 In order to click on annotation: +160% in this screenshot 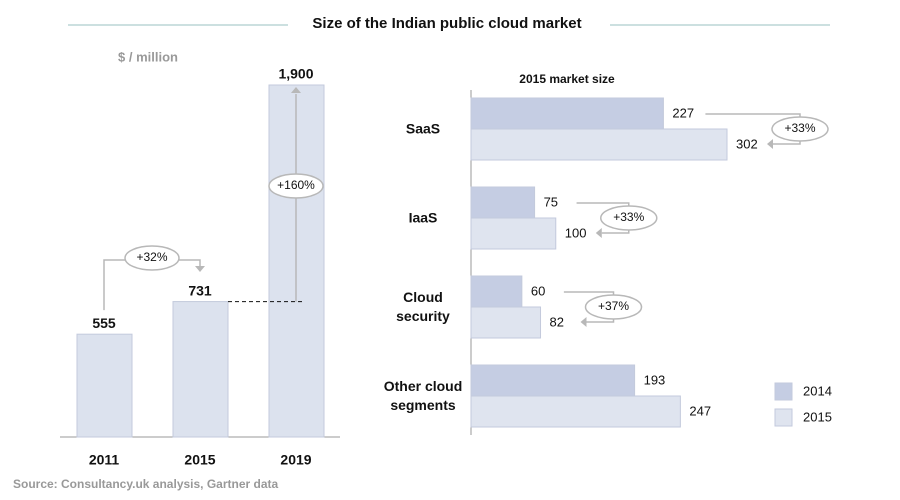, I will do `click(296, 185)`.